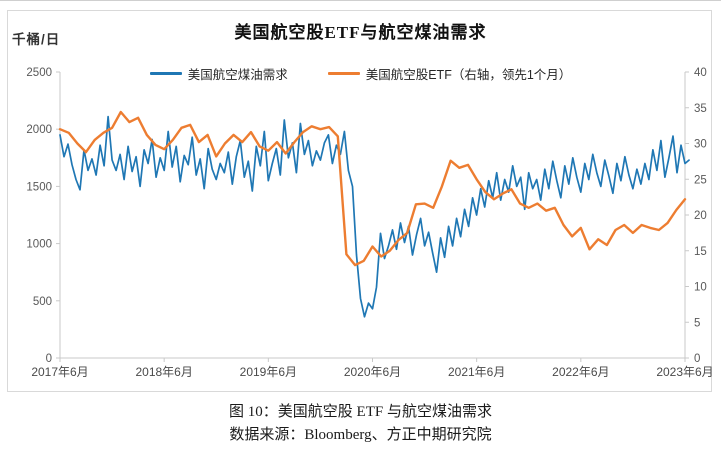 Image resolution: width=721 pixels, height=475 pixels. I want to click on left-axis-tick-label: 500, so click(42, 302).